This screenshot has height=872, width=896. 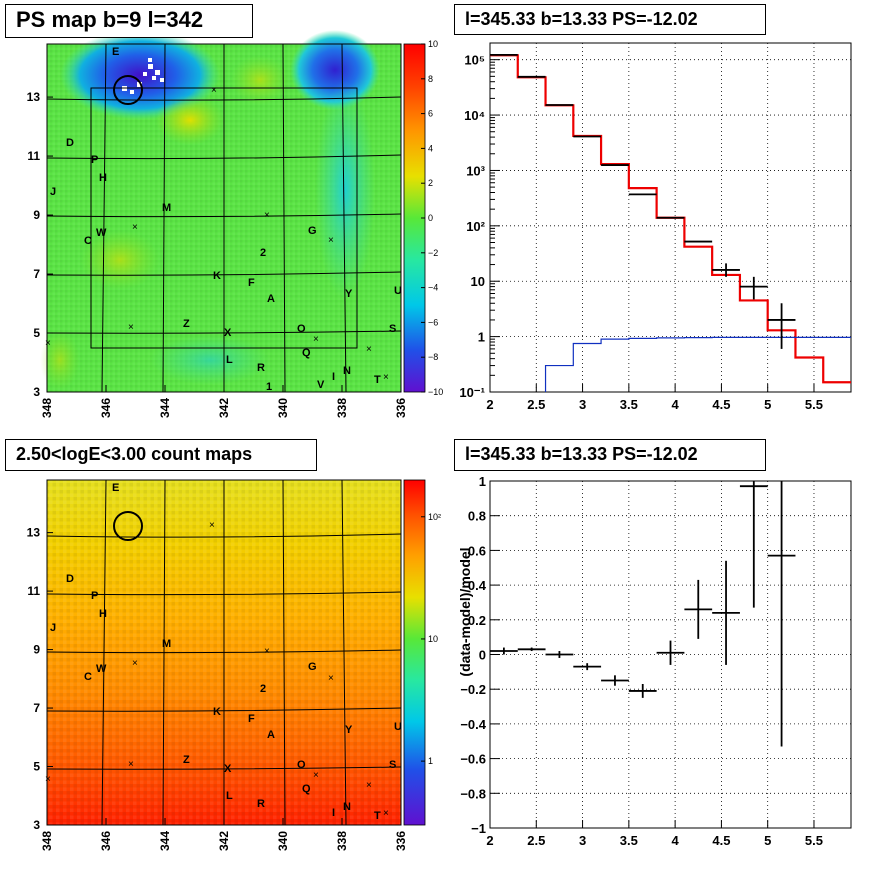 What do you see at coordinates (166, 208) in the screenshot?
I see `source-label: M` at bounding box center [166, 208].